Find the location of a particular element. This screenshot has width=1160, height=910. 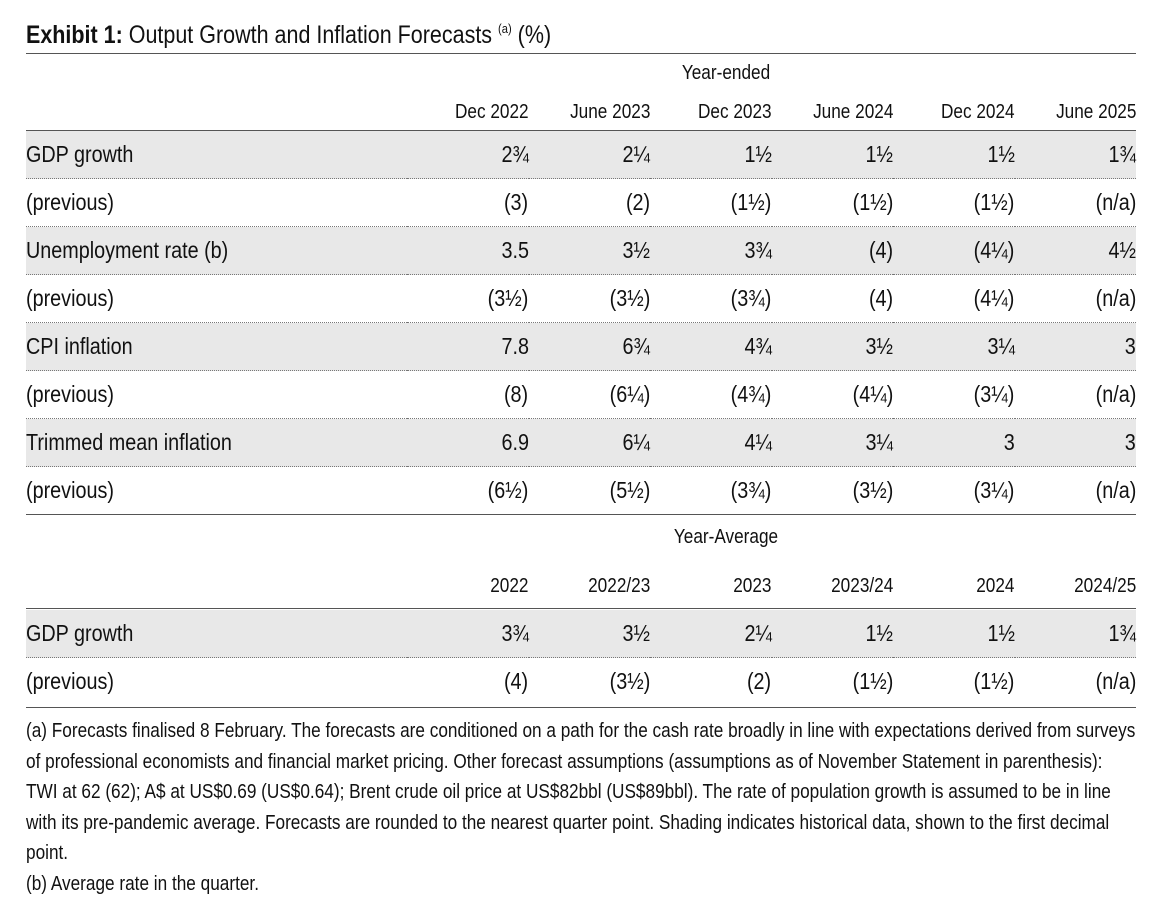

table-cell: (8) is located at coordinates (468, 394).